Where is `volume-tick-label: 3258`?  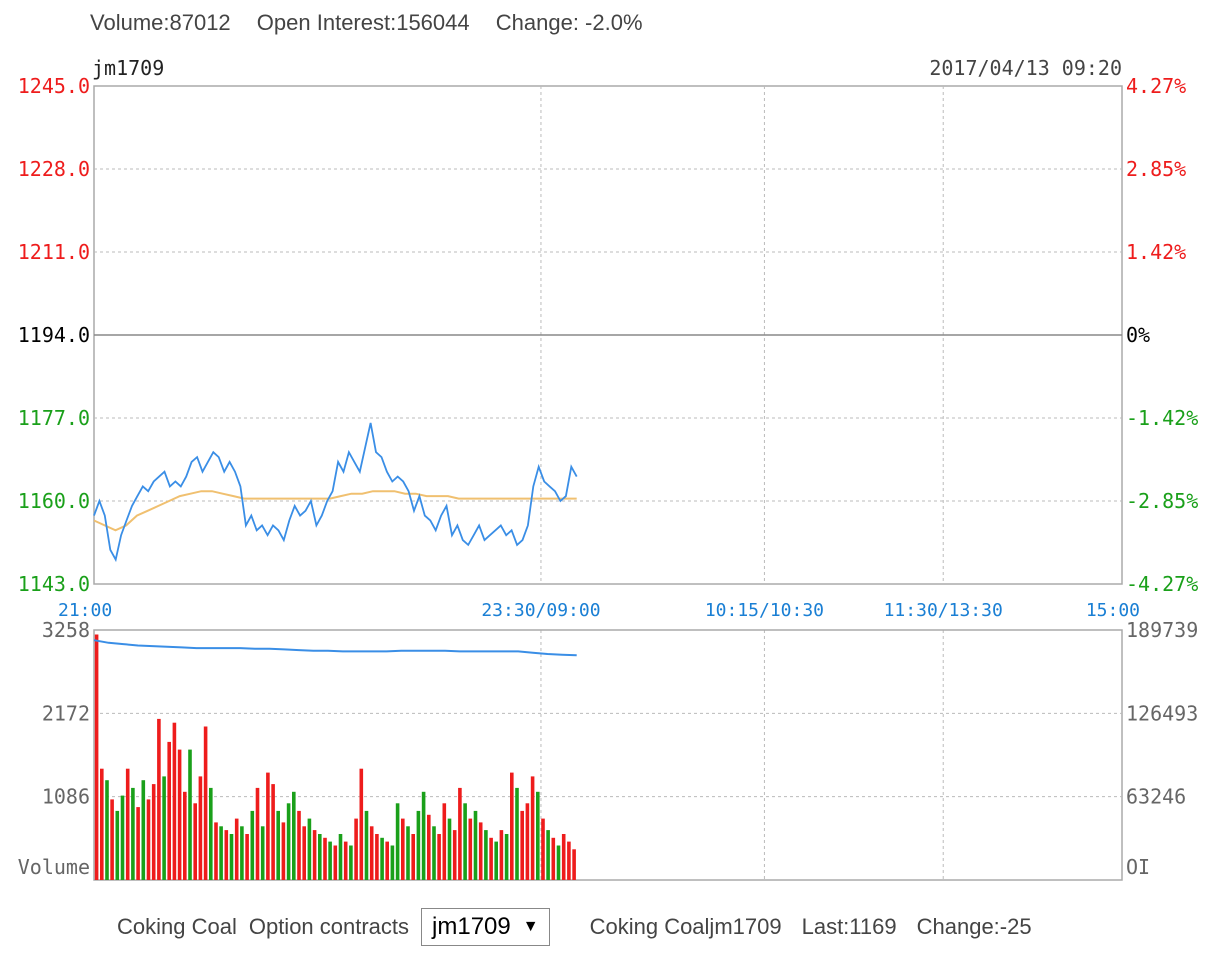
volume-tick-label: 3258 is located at coordinates (66, 630).